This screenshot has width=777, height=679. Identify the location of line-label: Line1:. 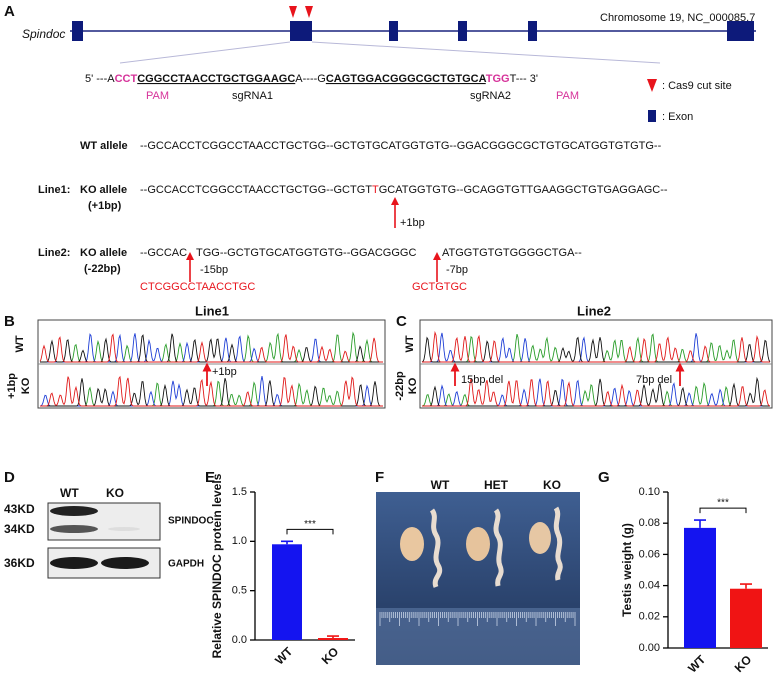
(54, 190).